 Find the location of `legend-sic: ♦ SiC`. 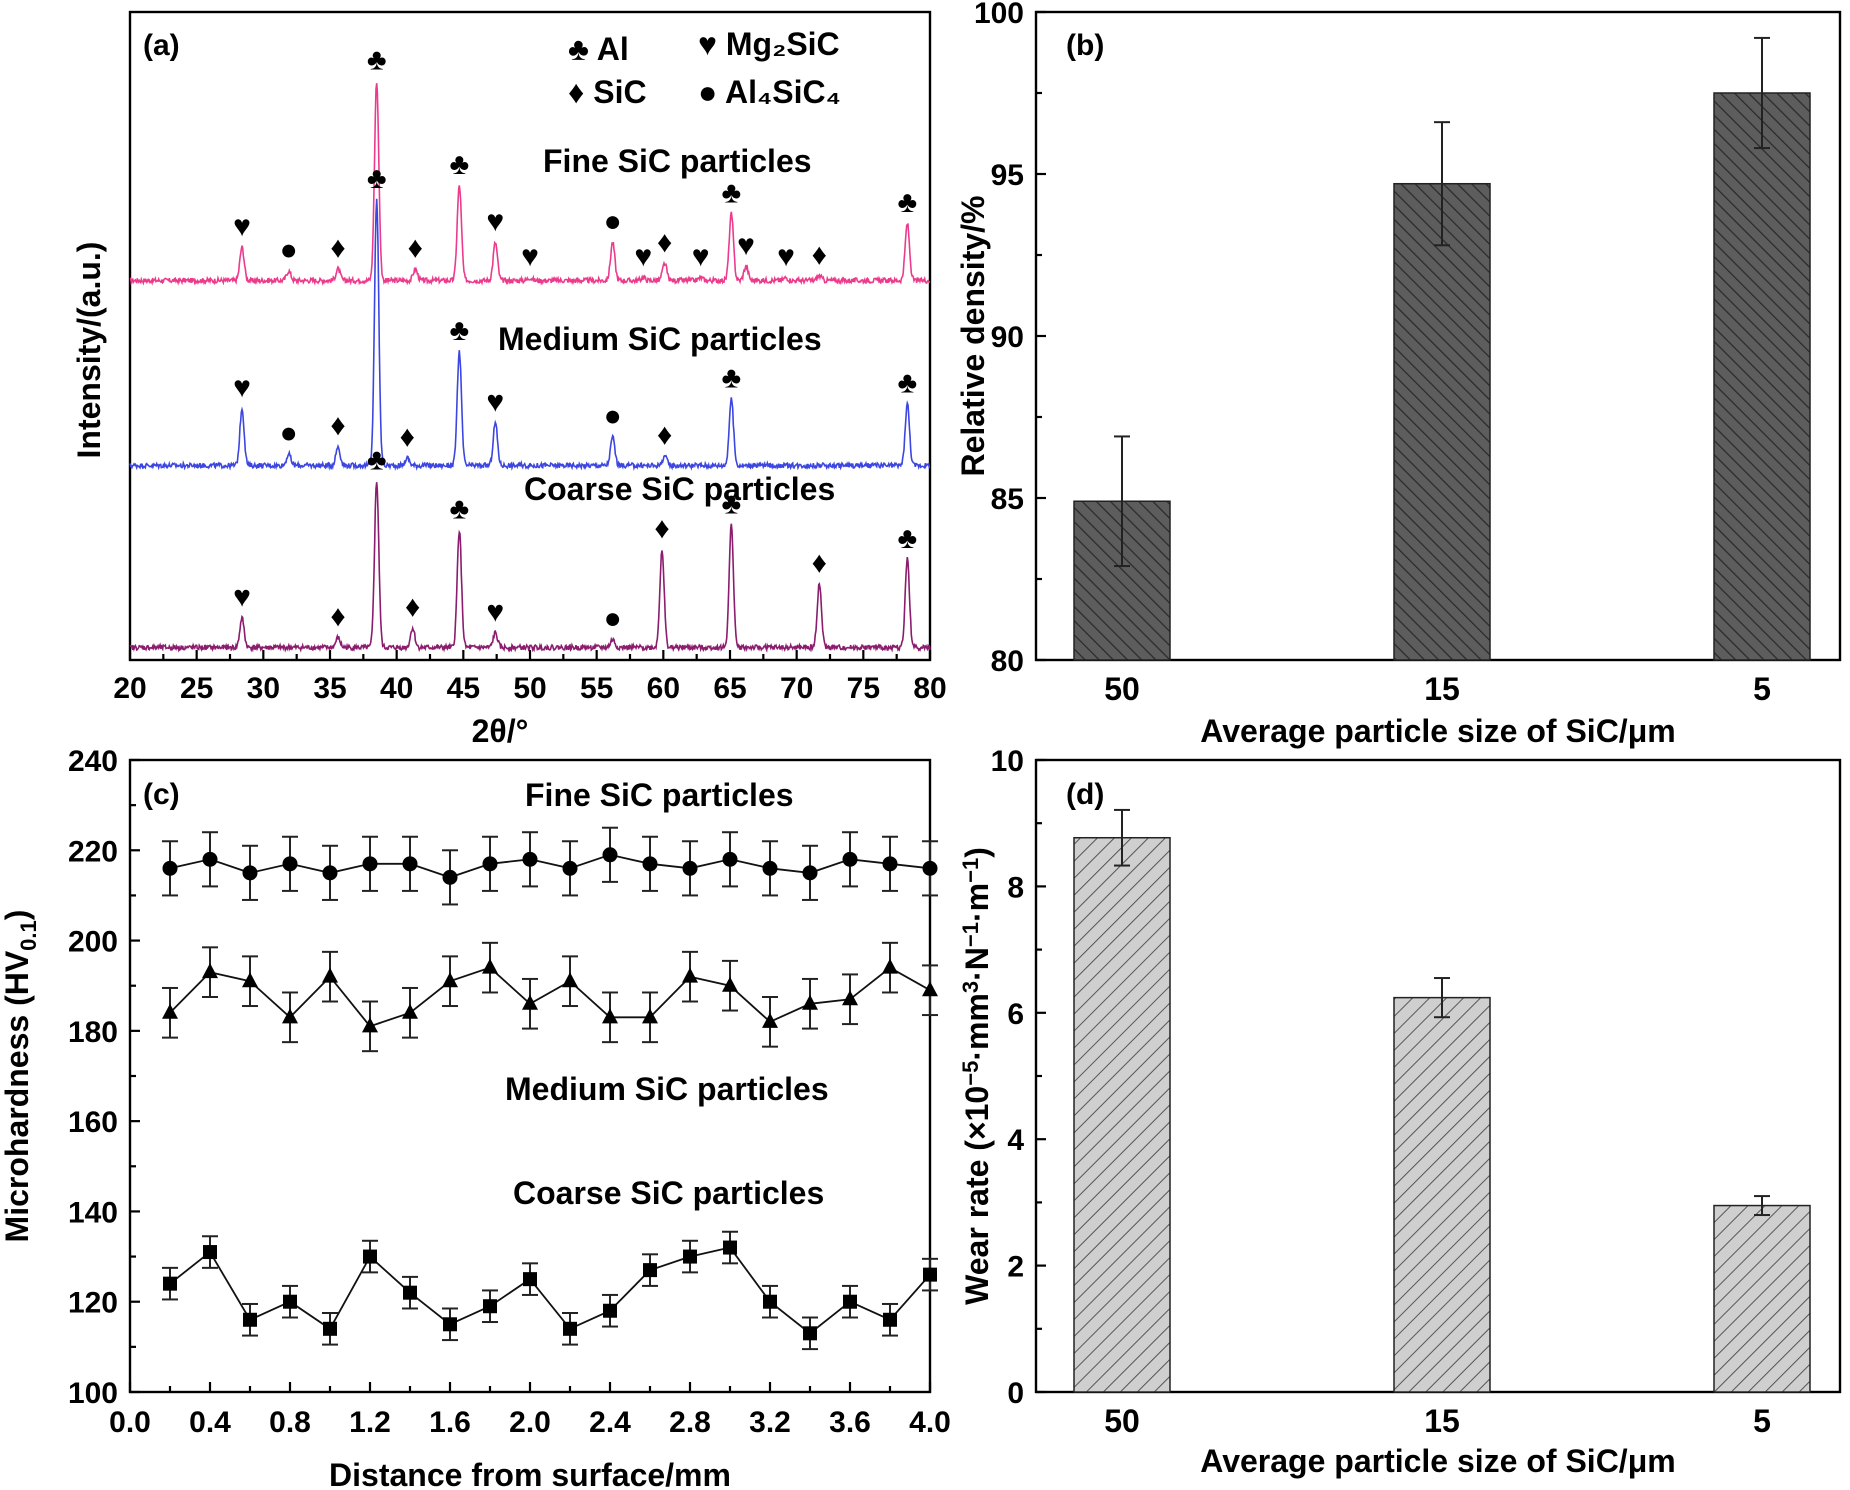

legend-sic: ♦ SiC is located at coordinates (607, 92).